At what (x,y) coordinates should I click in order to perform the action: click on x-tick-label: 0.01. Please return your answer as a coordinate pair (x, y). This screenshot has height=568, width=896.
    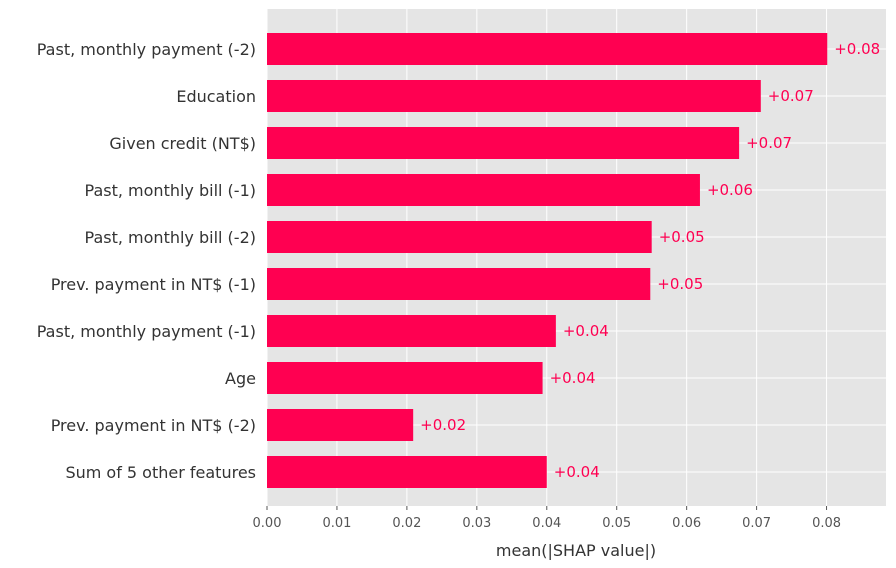
    Looking at the image, I should click on (336, 523).